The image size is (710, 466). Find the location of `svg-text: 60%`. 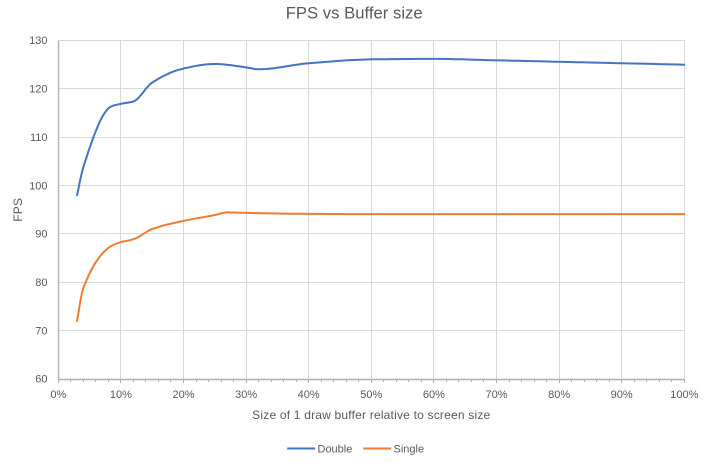

svg-text: 60% is located at coordinates (434, 395).